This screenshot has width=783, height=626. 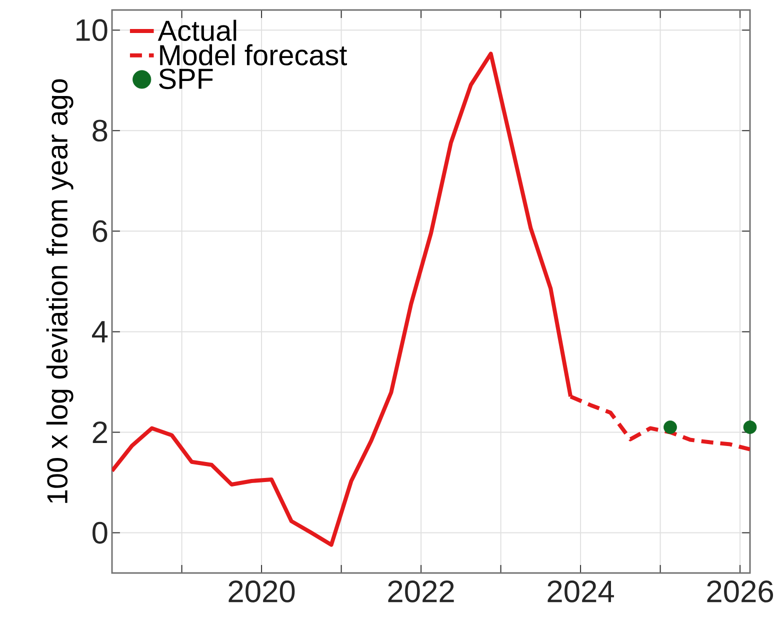 What do you see at coordinates (100, 131) in the screenshot?
I see `y-tick-label: 8` at bounding box center [100, 131].